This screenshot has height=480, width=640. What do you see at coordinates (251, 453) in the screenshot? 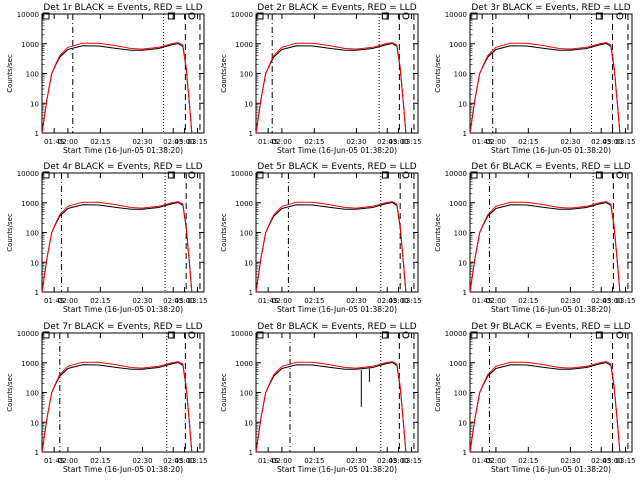
I see `y-tick-label-8-0: 1` at bounding box center [251, 453].